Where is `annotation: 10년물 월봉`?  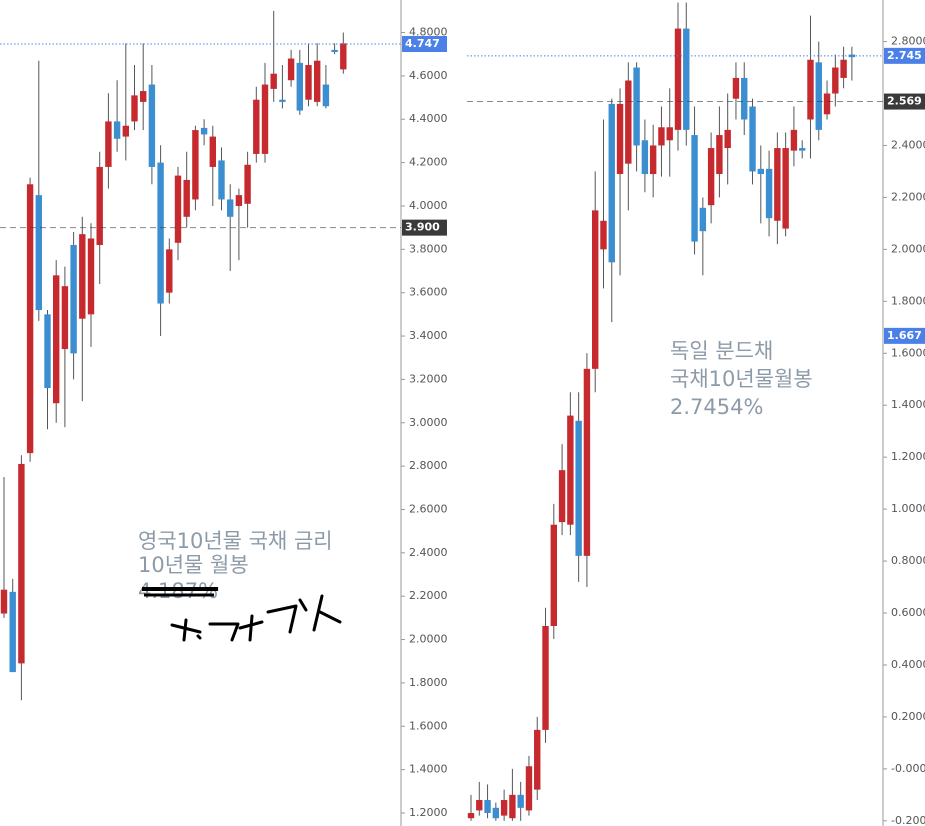 annotation: 10년물 월봉 is located at coordinates (193, 565).